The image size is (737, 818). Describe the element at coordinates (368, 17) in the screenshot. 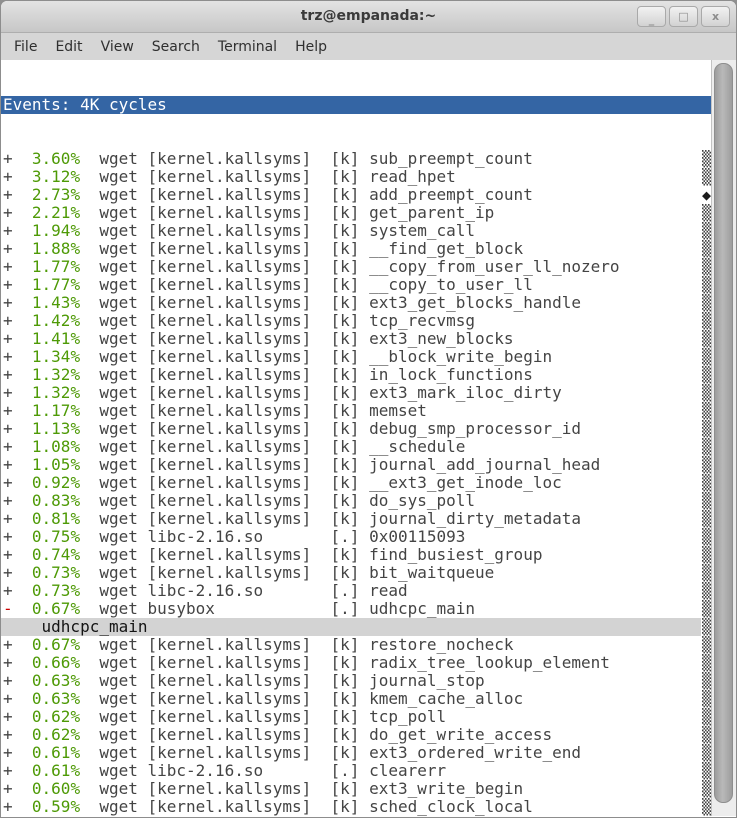

I see `title-bar: trz@empanada:~ _ □ x` at that location.